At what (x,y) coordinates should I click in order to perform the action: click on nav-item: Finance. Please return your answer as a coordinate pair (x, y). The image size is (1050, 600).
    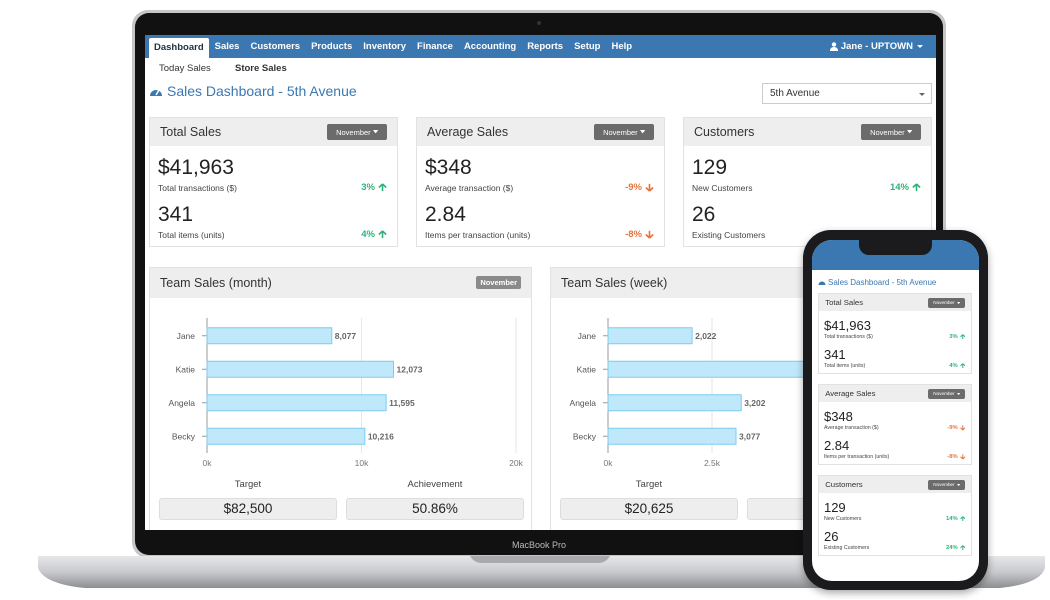
    Looking at the image, I should click on (435, 46).